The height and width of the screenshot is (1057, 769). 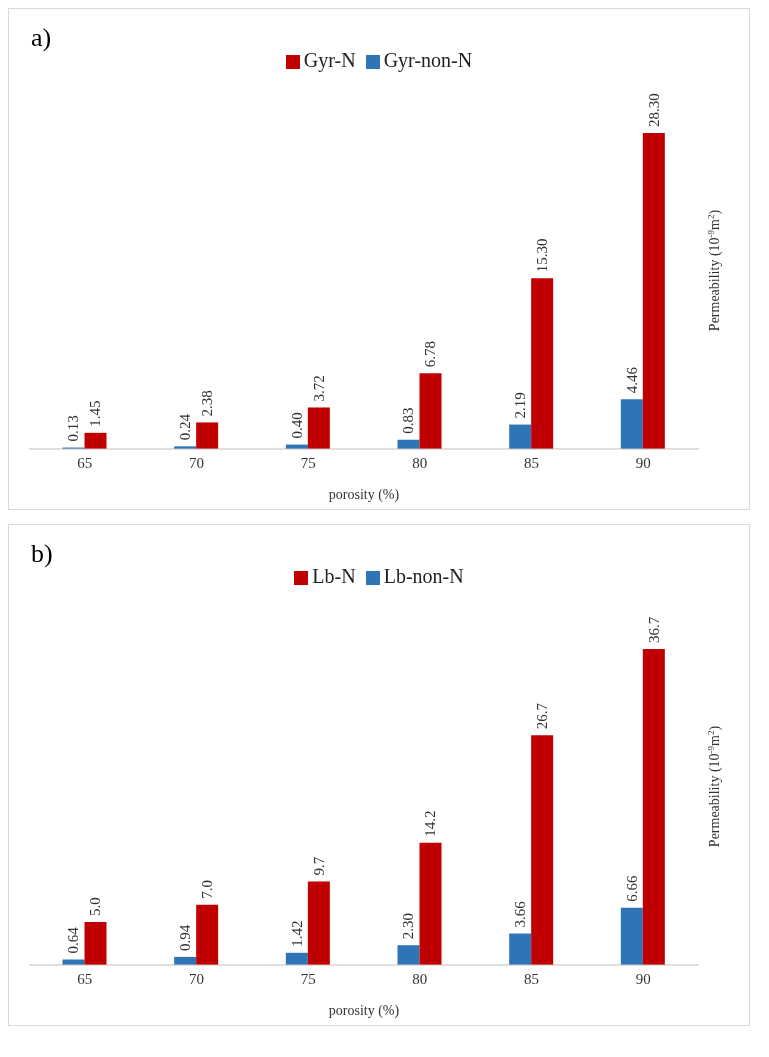 What do you see at coordinates (631, 888) in the screenshot?
I see `data-label: 6.66` at bounding box center [631, 888].